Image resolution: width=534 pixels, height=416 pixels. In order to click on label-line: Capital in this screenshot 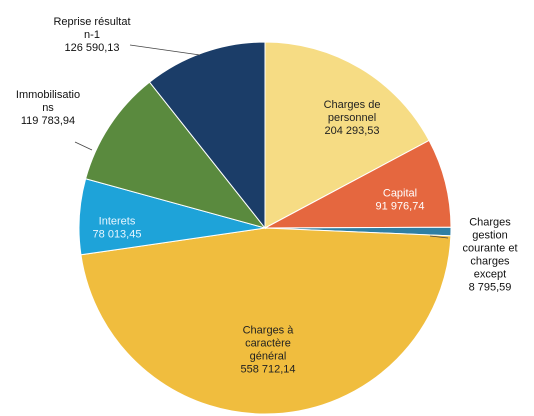, I will do `click(400, 193)`.